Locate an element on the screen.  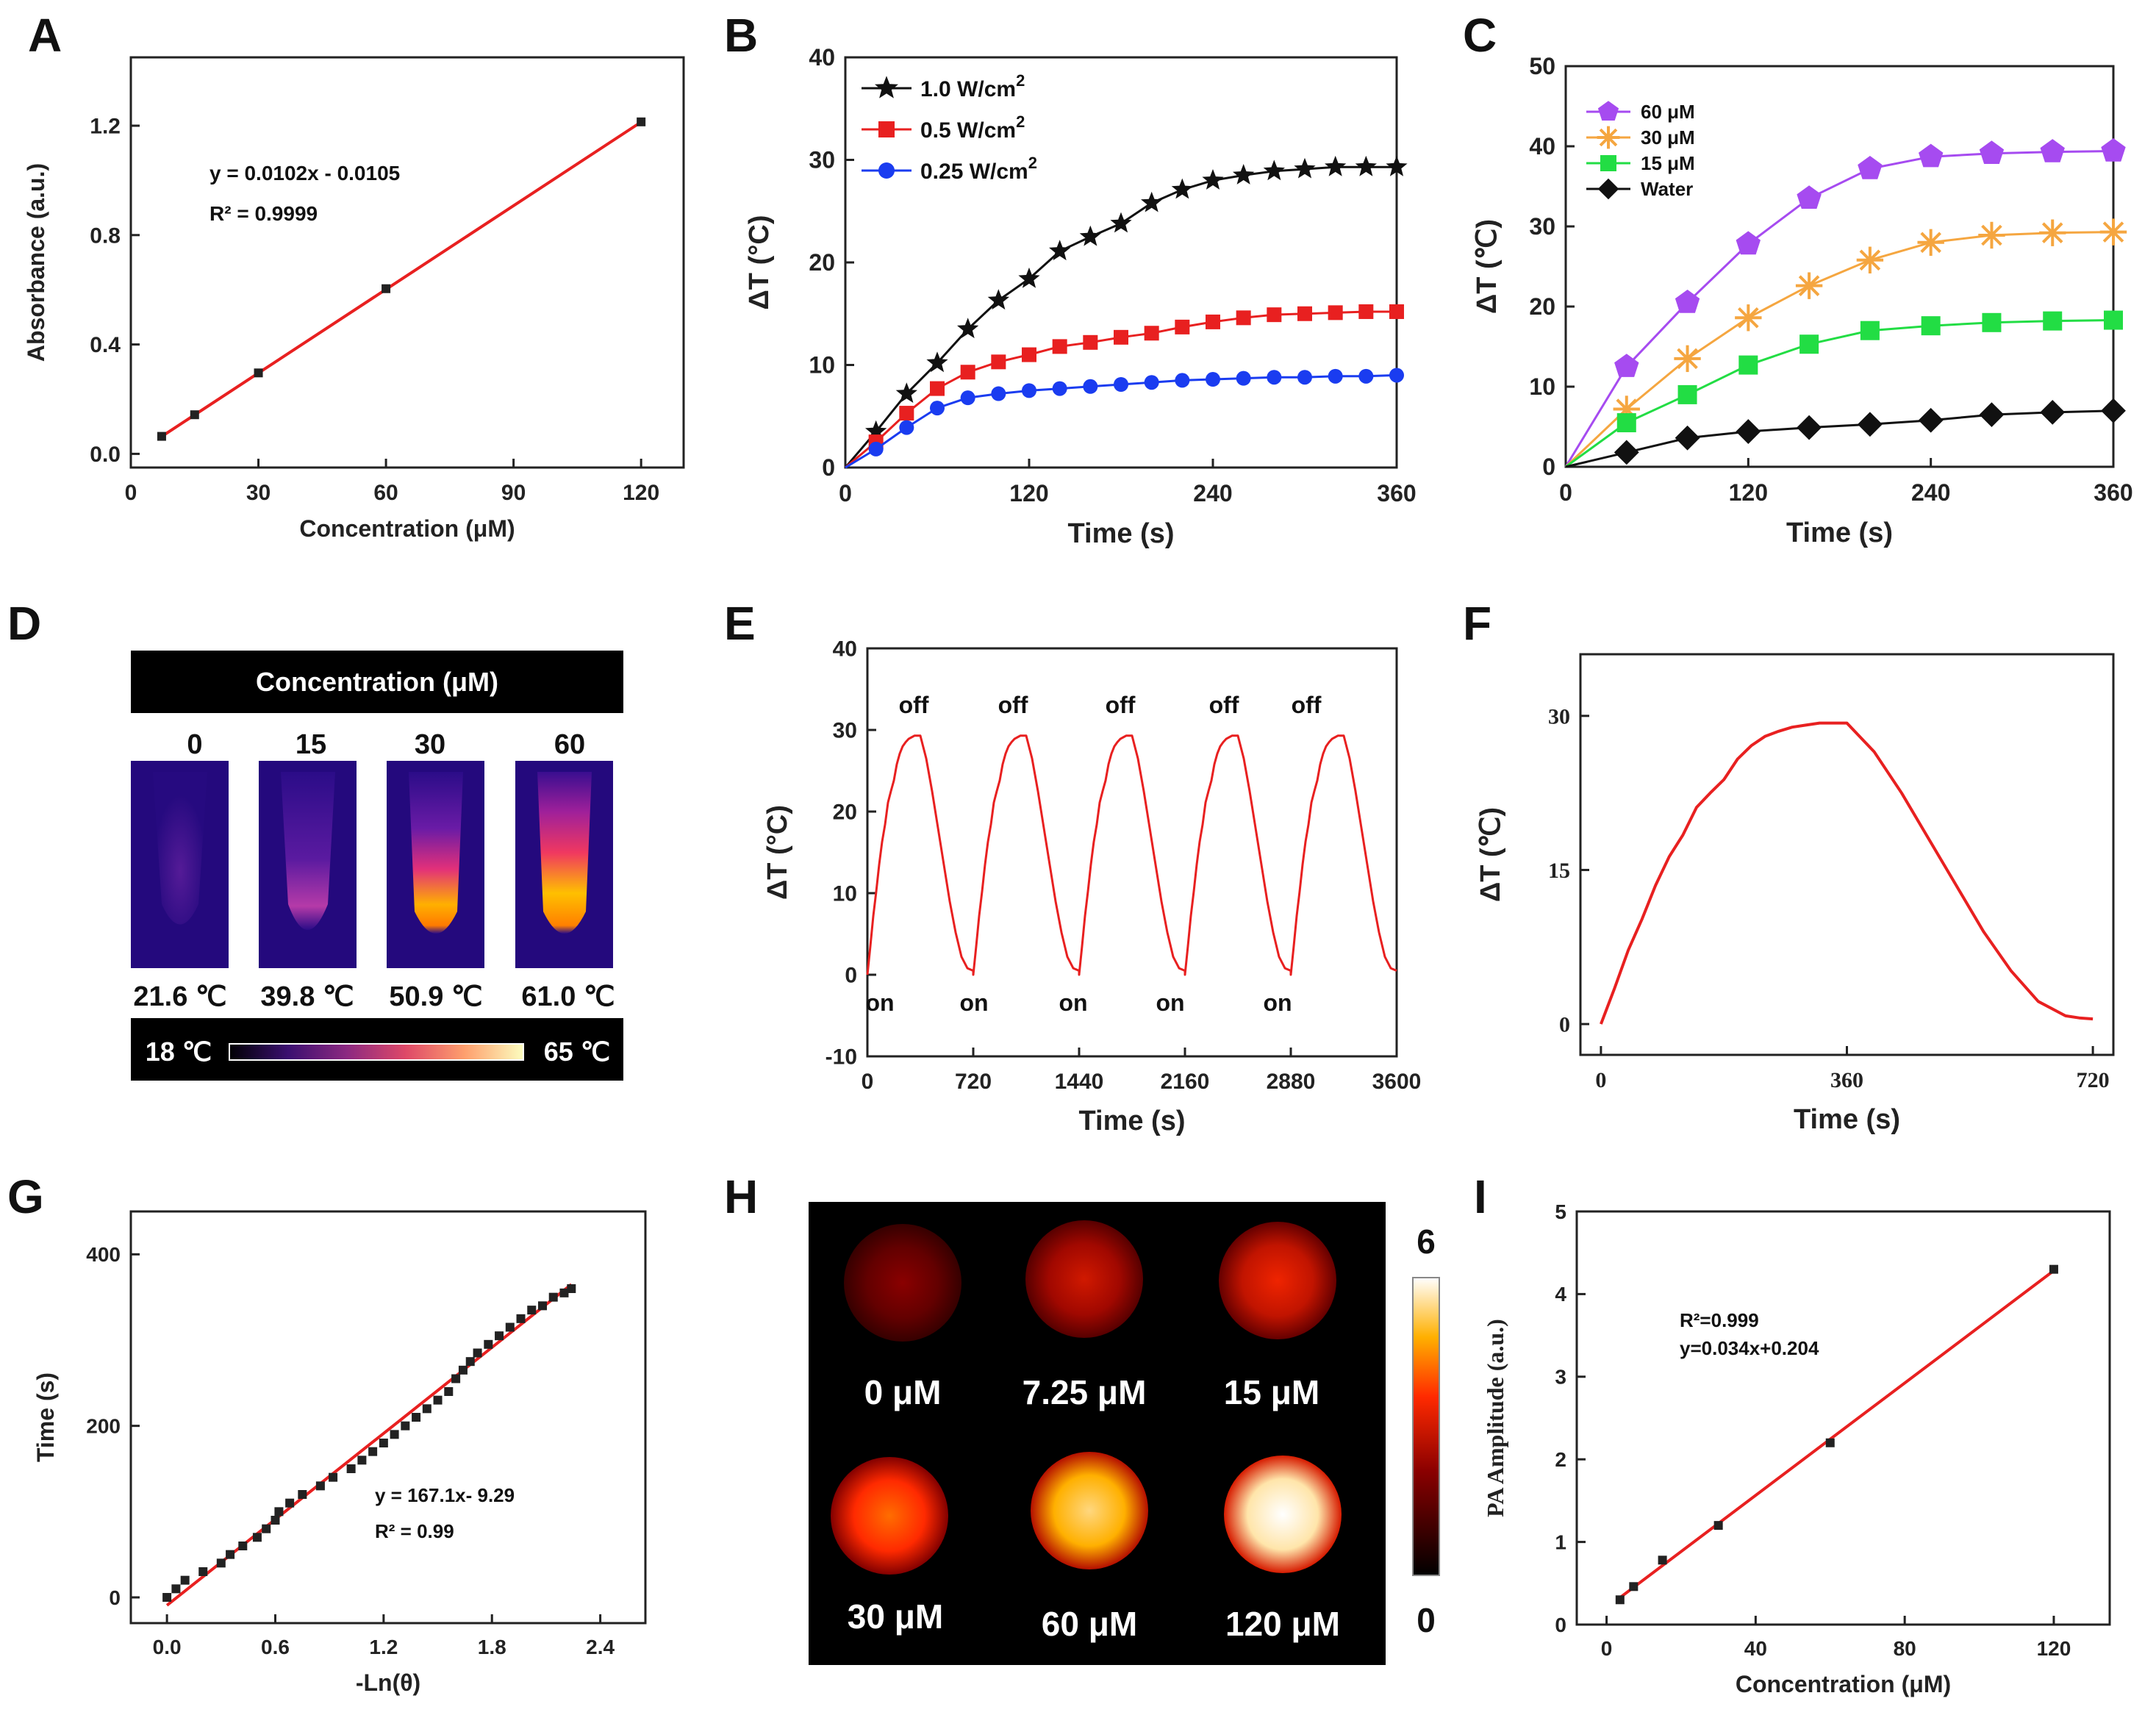
x-axis-label: Concentration (μM) is located at coordinates (407, 528).